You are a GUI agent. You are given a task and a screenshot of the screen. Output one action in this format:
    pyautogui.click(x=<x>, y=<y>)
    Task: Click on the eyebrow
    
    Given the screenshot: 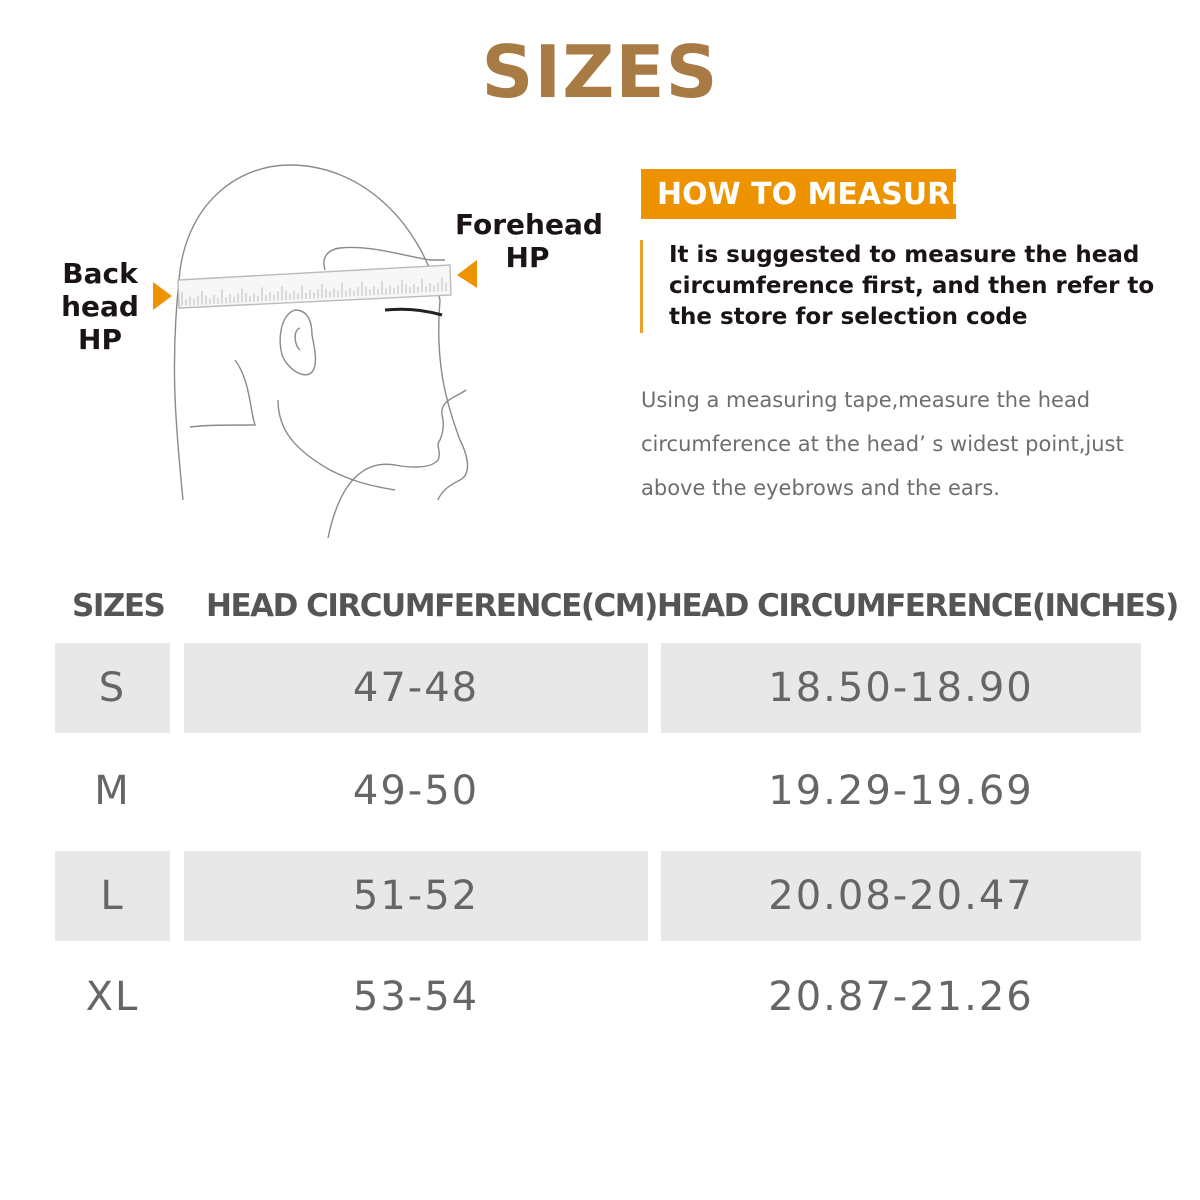 What is the action you would take?
    pyautogui.click(x=413, y=312)
    